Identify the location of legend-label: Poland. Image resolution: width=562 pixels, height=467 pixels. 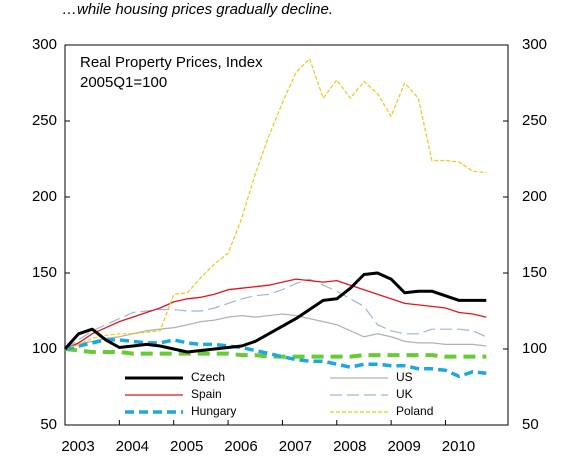
(414, 411).